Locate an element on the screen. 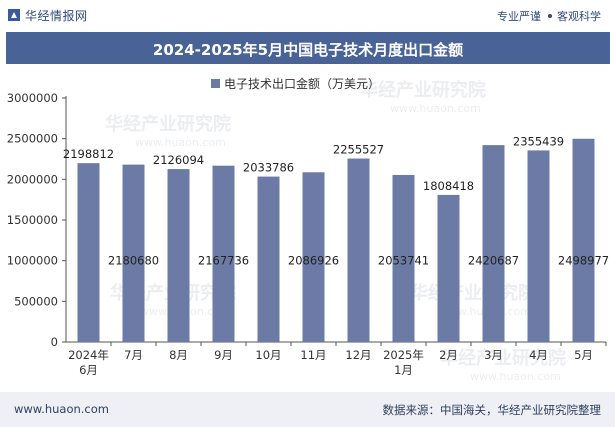  top-bar: 华经情报网 专业严谨 客观科学 is located at coordinates (307, 15).